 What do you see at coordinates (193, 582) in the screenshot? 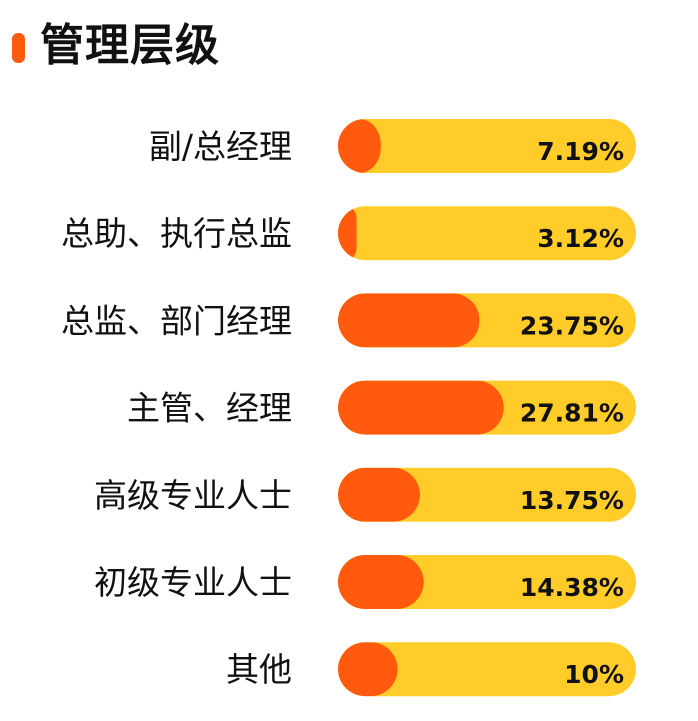
I see `category-label: 初级专业人士` at bounding box center [193, 582].